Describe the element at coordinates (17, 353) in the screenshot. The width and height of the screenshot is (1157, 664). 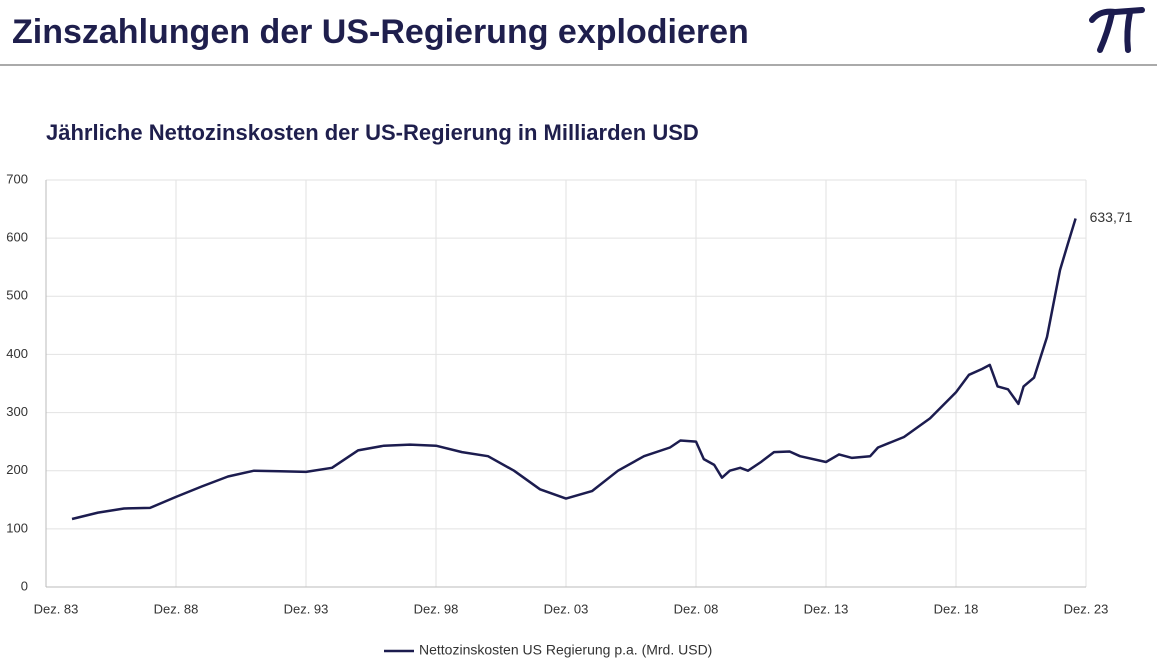
I see `y-tick-label: 400` at that location.